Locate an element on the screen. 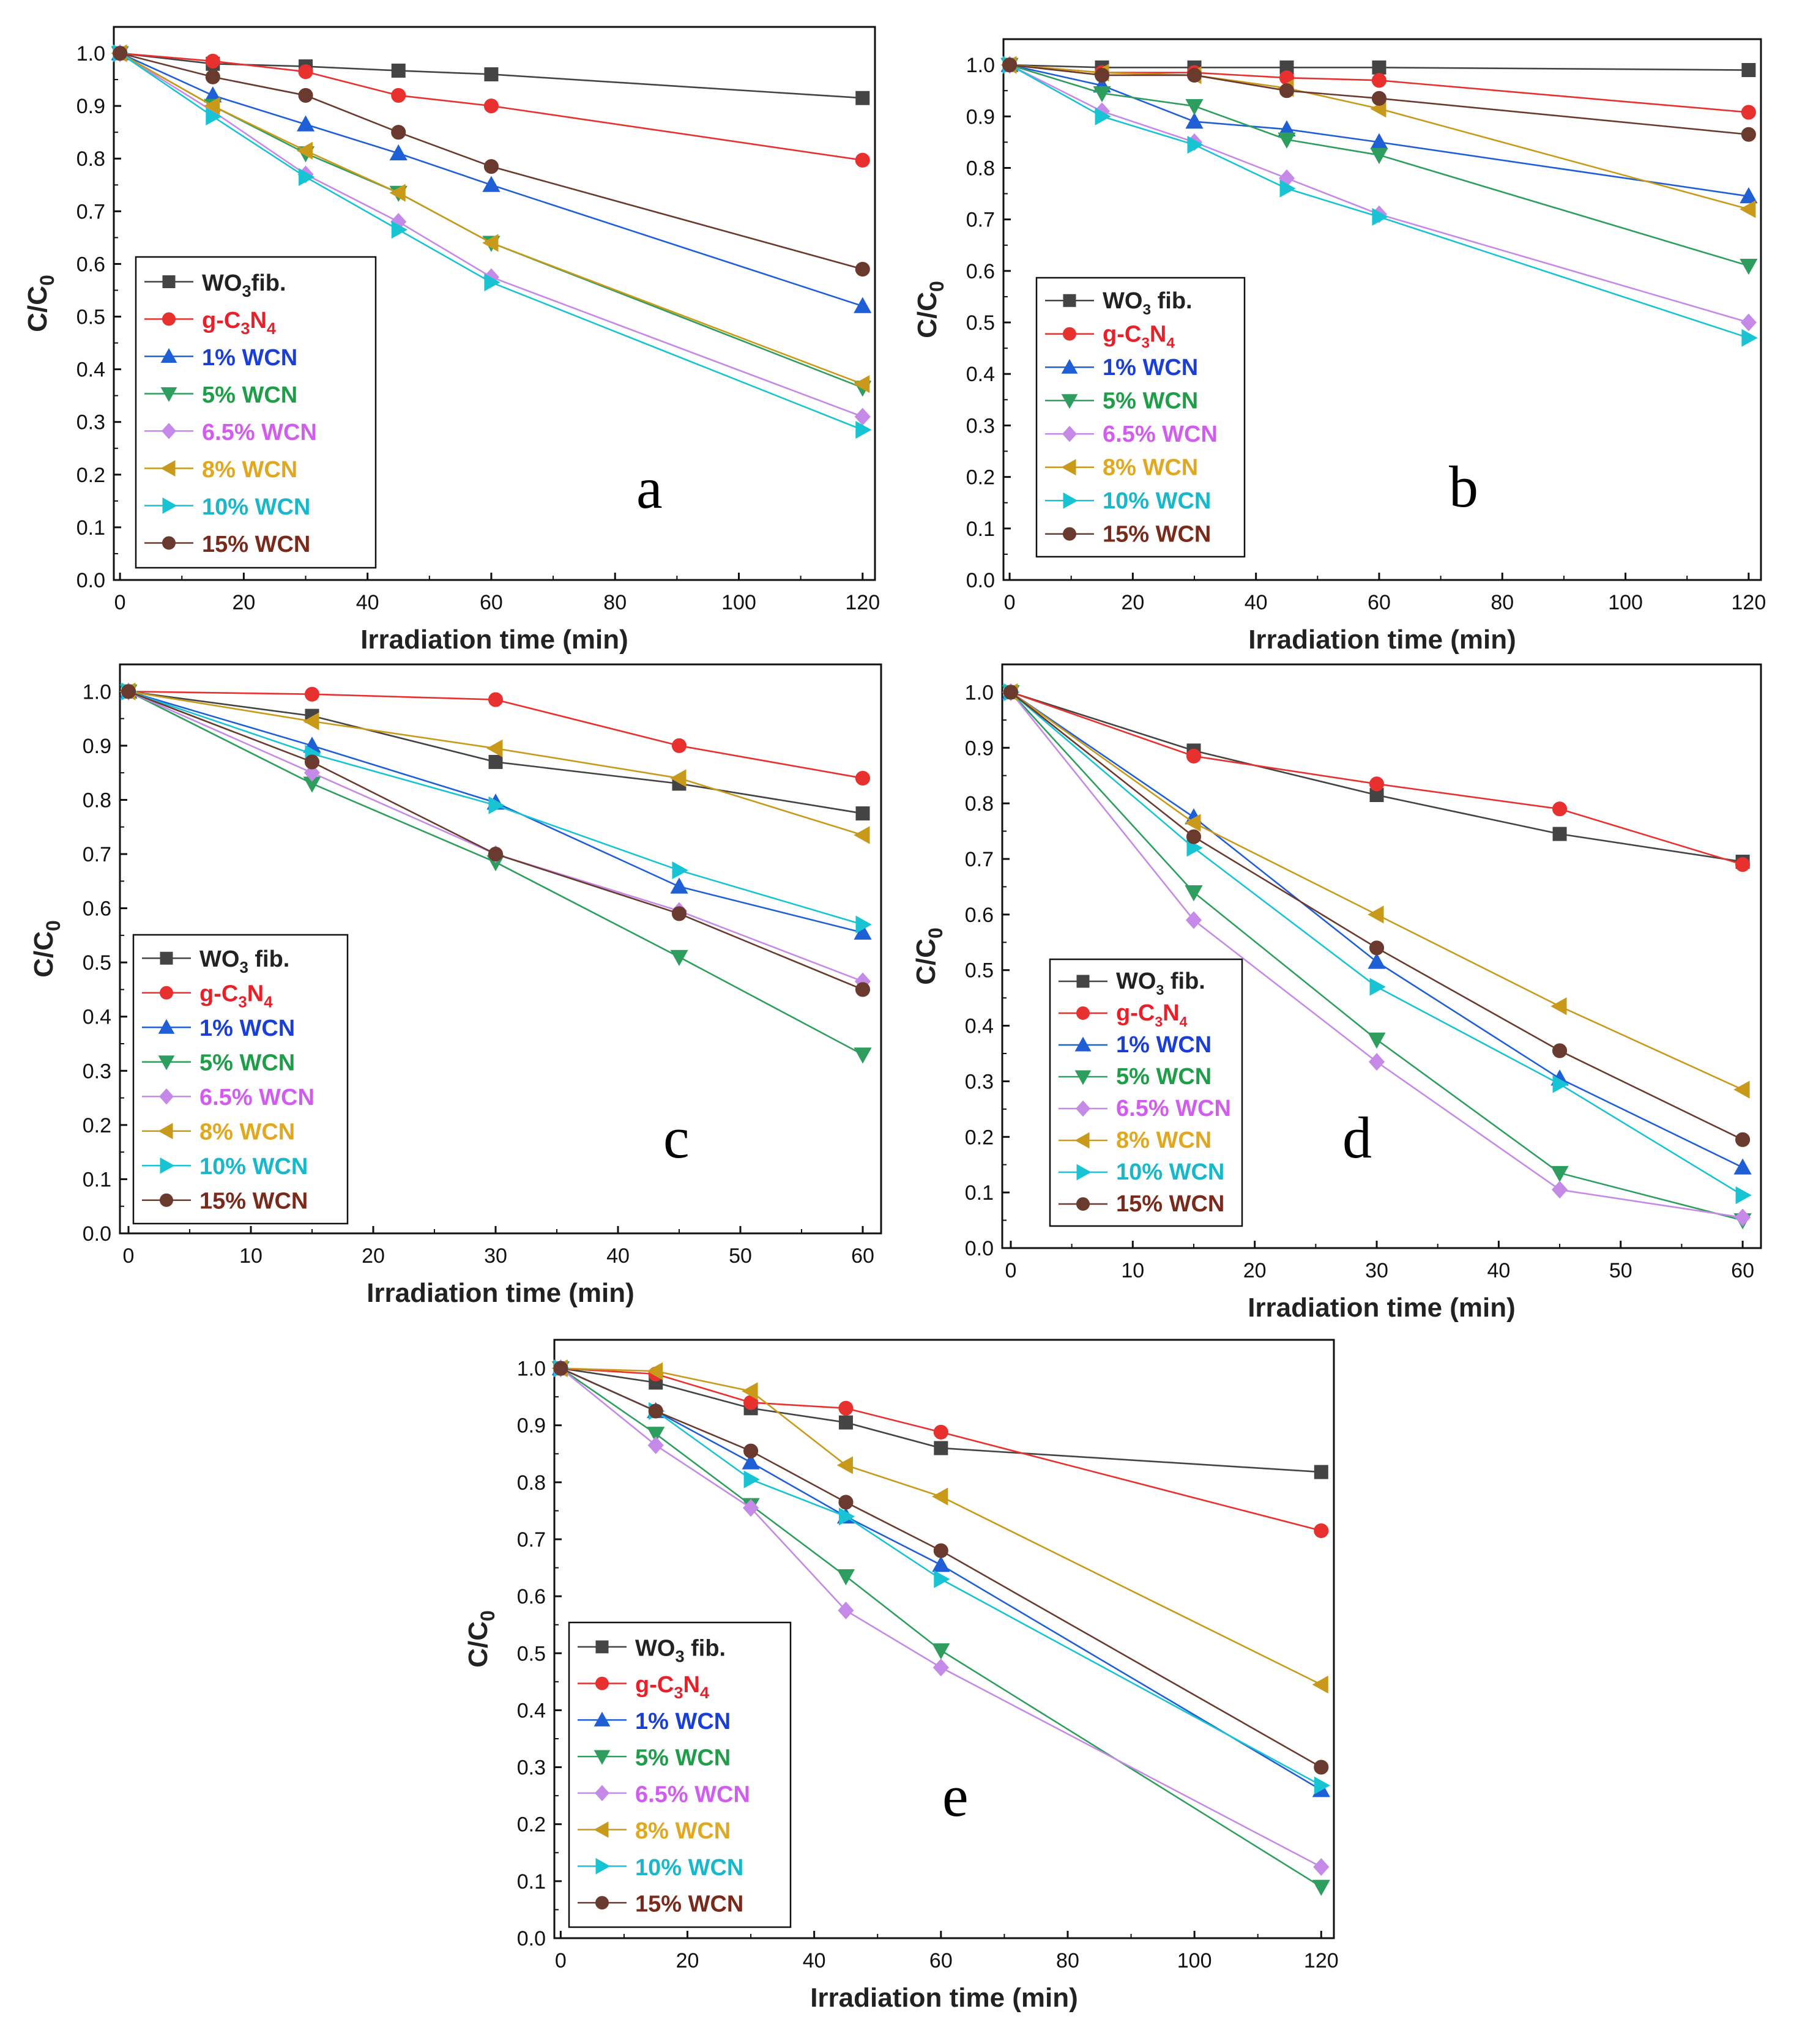  x-tick-label: 60 is located at coordinates (862, 1256).